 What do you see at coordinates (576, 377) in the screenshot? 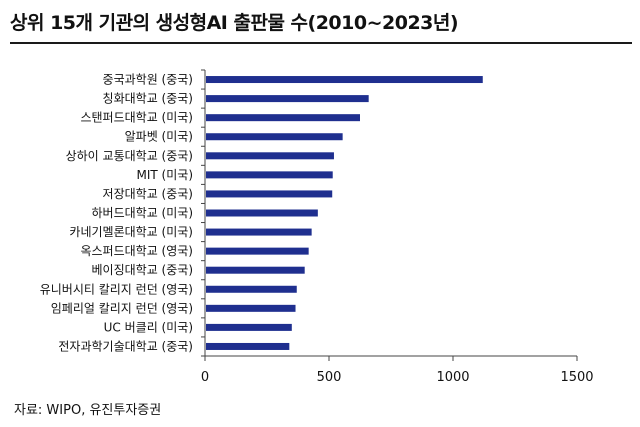
I see `x-tick-label: 1500` at bounding box center [576, 377].